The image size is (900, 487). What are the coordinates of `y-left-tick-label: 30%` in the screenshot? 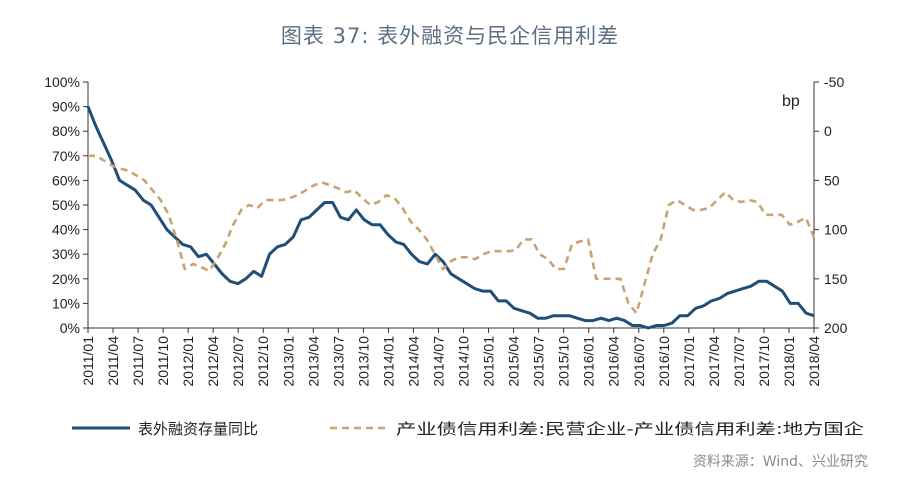 It's located at (66, 254).